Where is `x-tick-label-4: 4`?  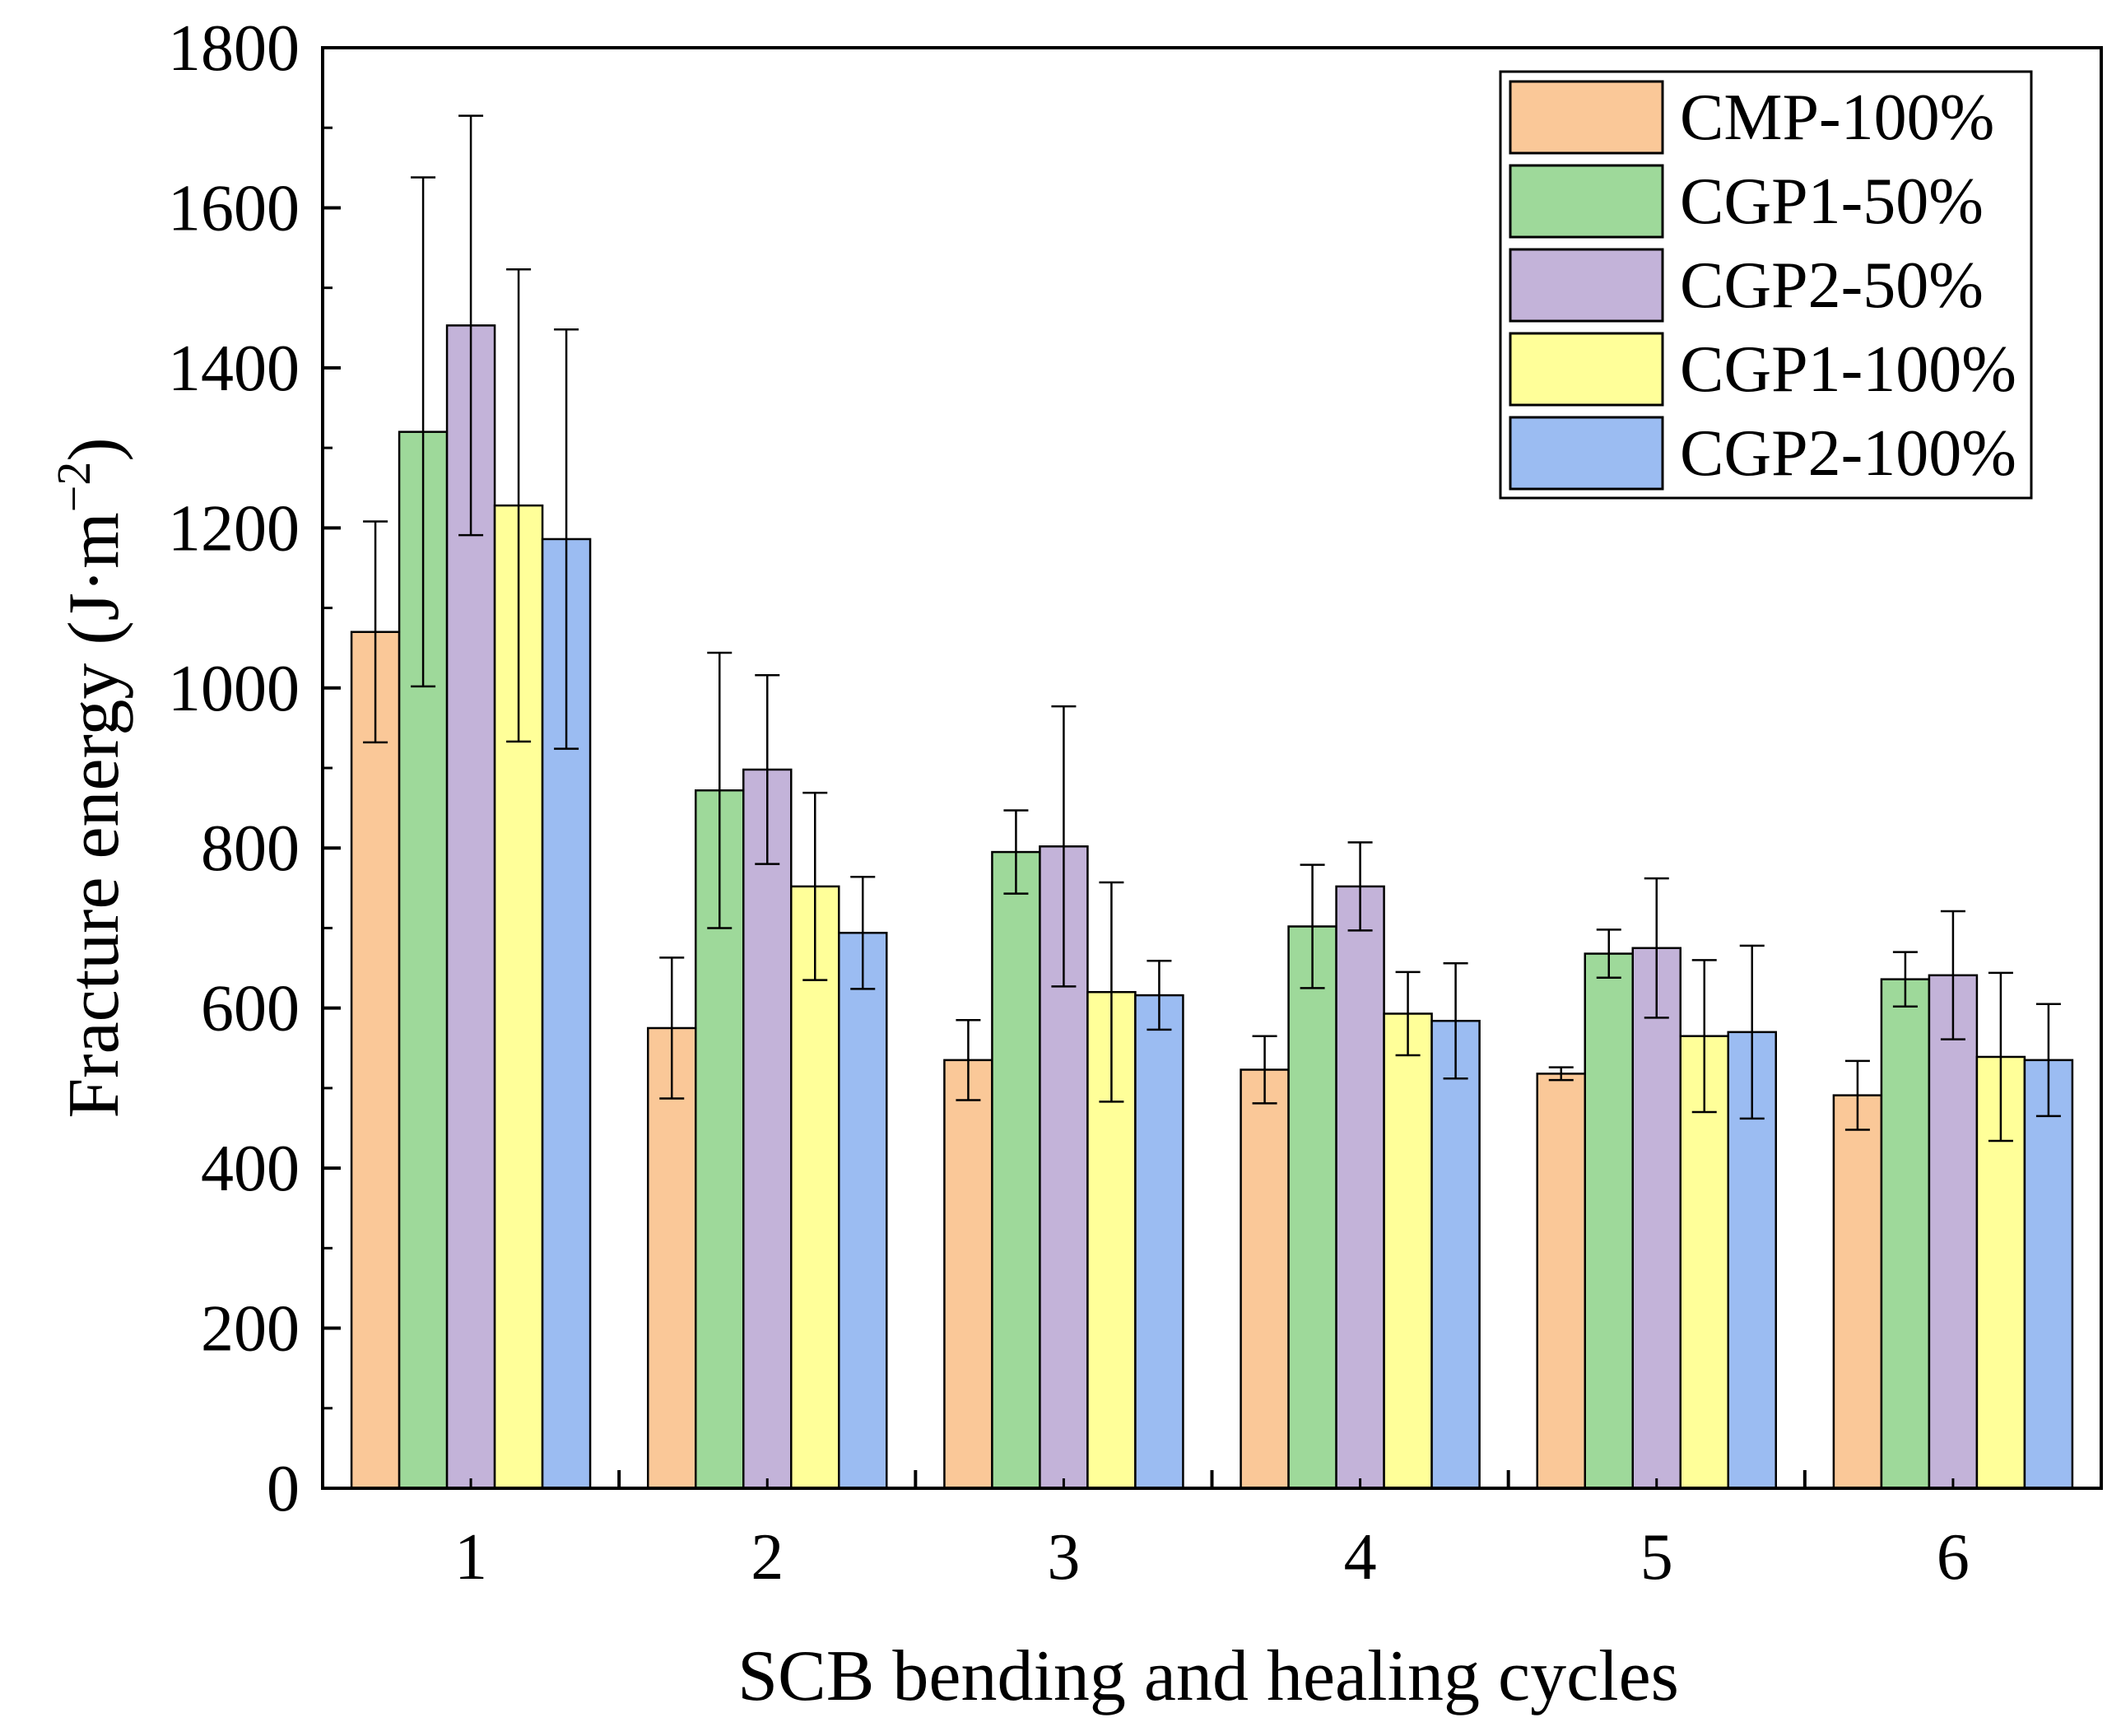 x-tick-label-4: 4 is located at coordinates (1360, 1558).